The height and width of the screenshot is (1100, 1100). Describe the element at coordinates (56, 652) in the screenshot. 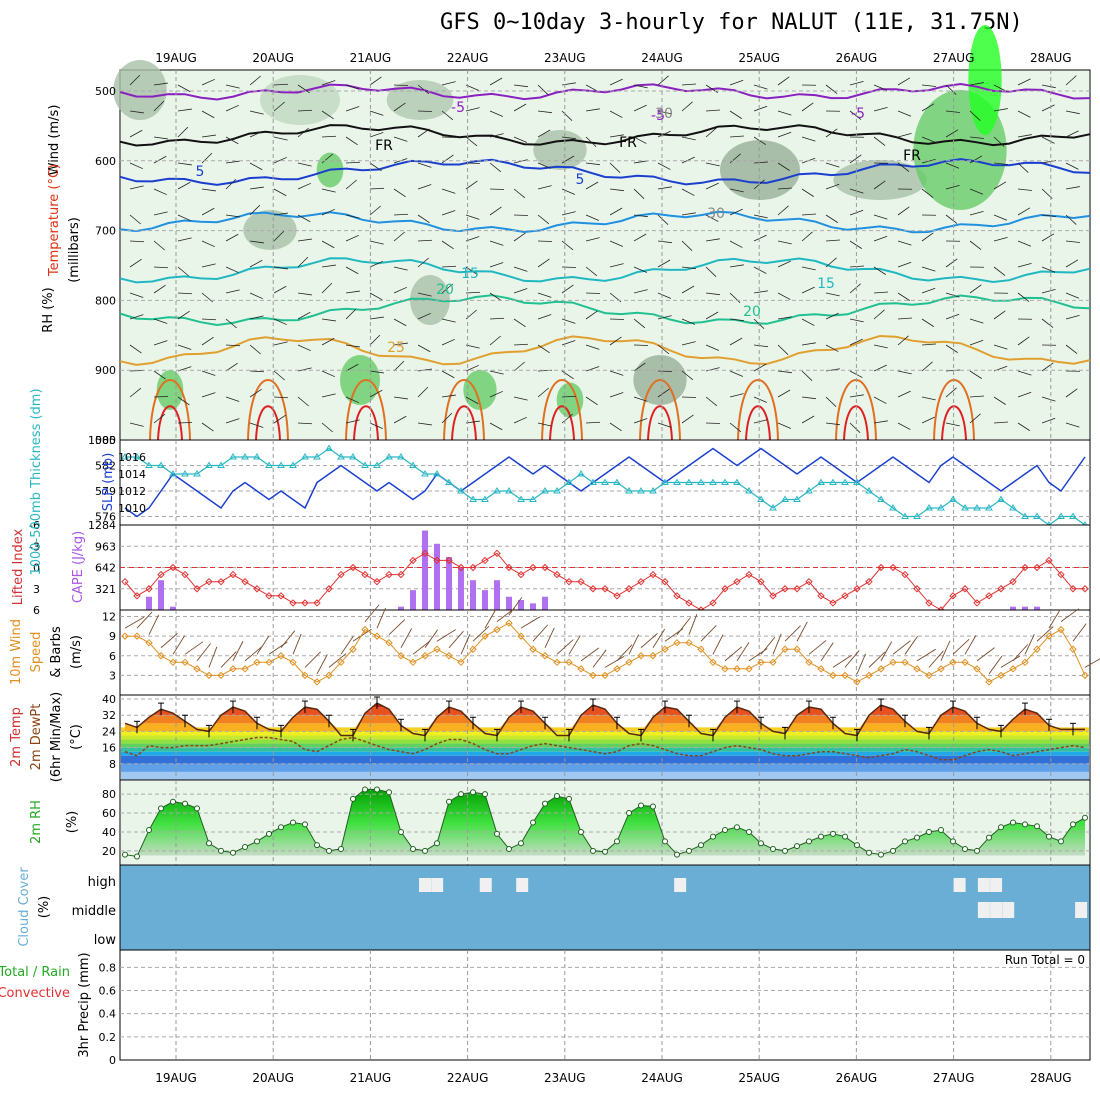

I see `wind-ylabel3: & Barbs` at that location.